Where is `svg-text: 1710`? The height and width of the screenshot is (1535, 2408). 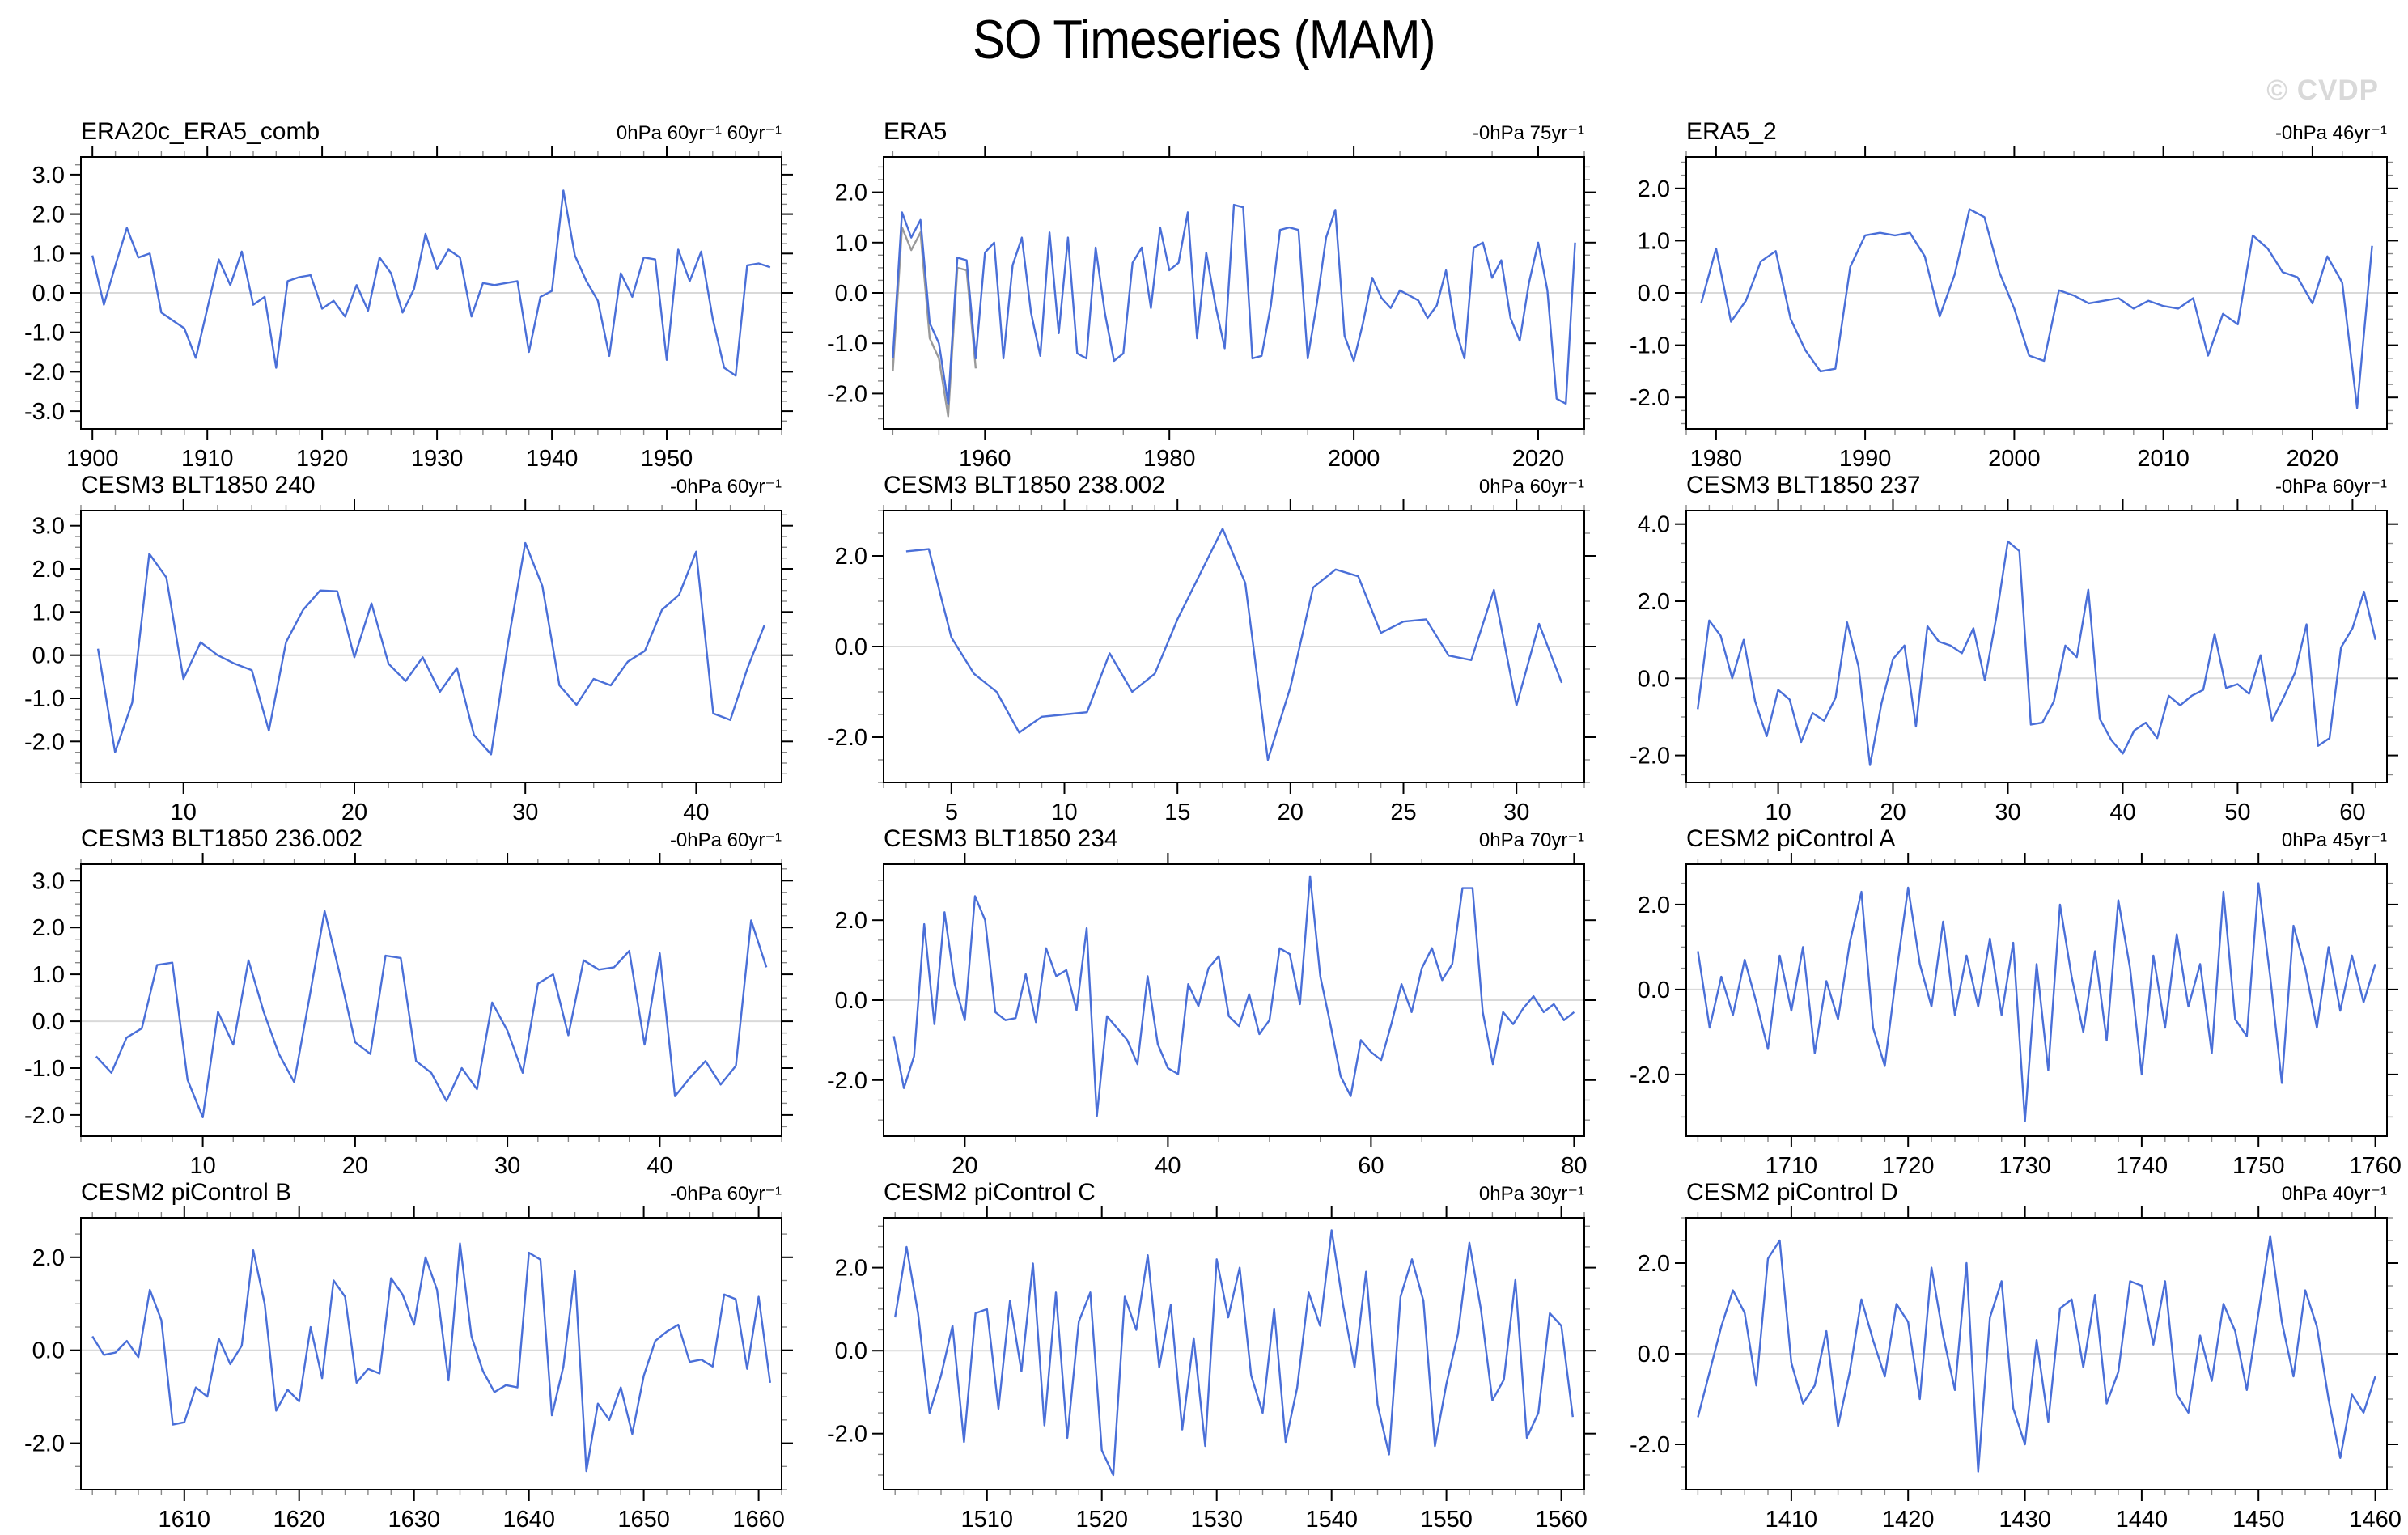 svg-text: 1710 is located at coordinates (1792, 1166).